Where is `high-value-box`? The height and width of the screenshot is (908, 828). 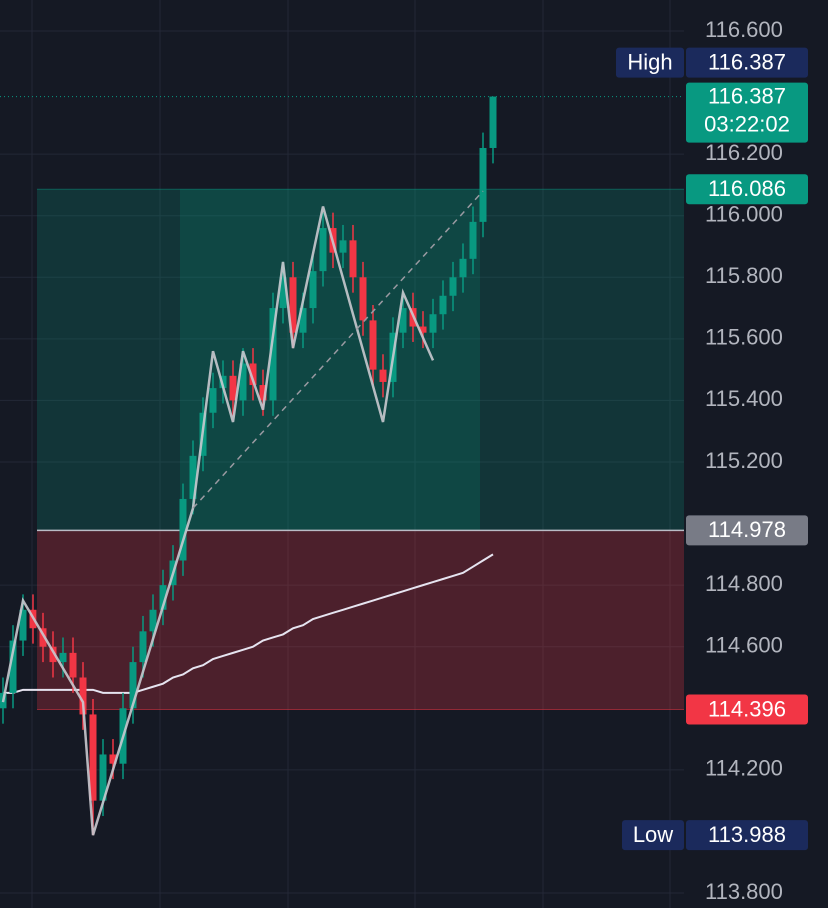 high-value-box is located at coordinates (747, 62).